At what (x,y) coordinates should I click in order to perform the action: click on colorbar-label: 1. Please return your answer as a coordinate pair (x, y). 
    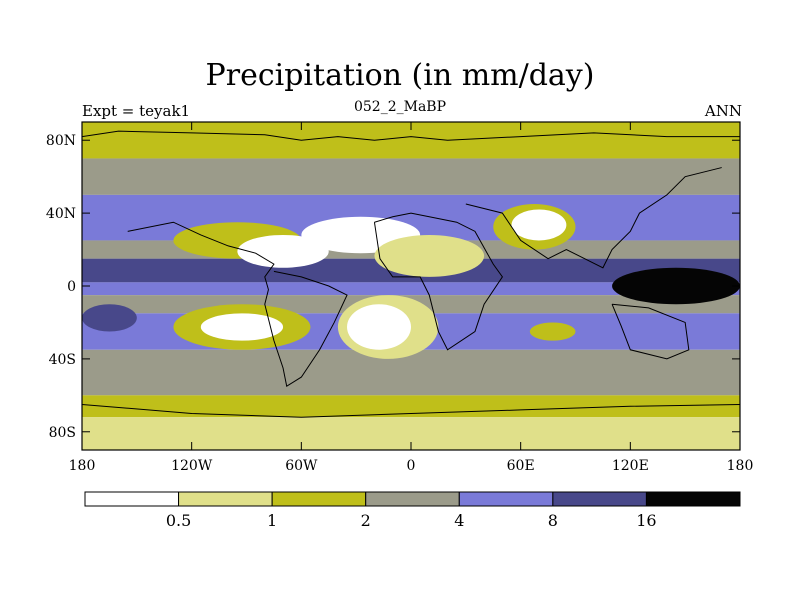
    Looking at the image, I should click on (272, 520).